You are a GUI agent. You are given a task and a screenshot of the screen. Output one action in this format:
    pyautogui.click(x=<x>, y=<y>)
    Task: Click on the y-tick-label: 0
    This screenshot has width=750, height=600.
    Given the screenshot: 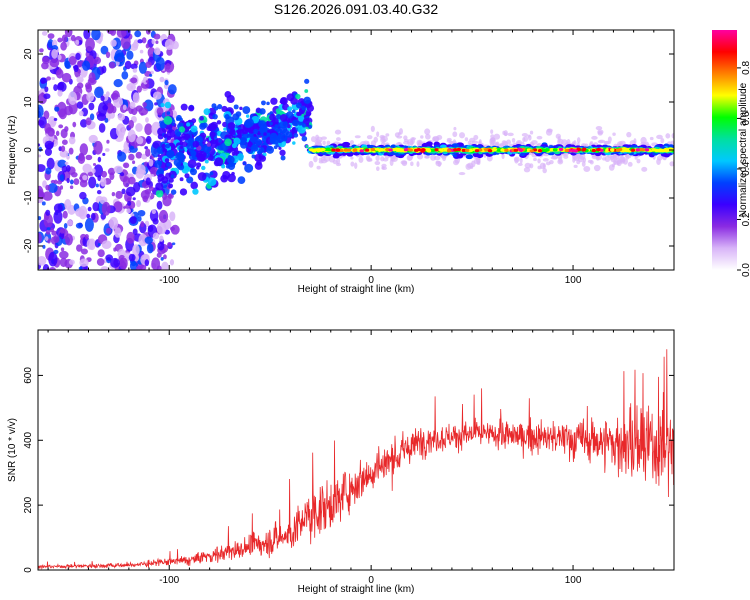 What is the action you would take?
    pyautogui.click(x=28, y=150)
    